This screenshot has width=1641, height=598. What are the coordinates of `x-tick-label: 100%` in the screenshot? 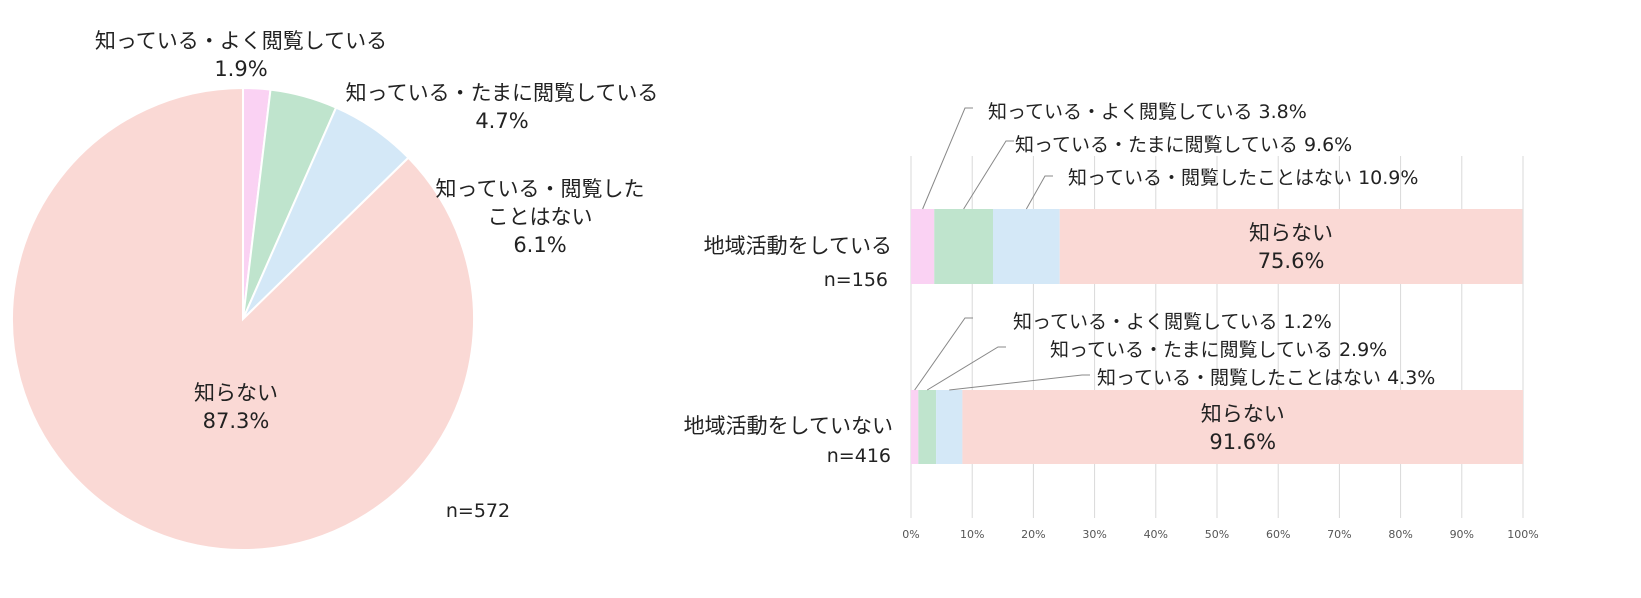 It's located at (1522, 534).